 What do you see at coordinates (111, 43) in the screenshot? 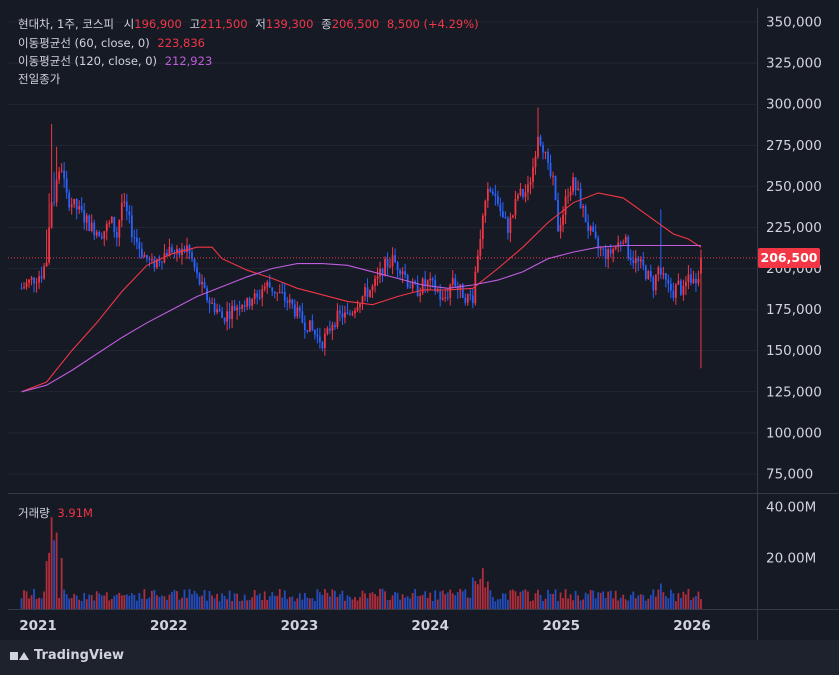
I see `legend-ma60: 이동평균선 (60, close, 0) 223,836` at bounding box center [111, 43].